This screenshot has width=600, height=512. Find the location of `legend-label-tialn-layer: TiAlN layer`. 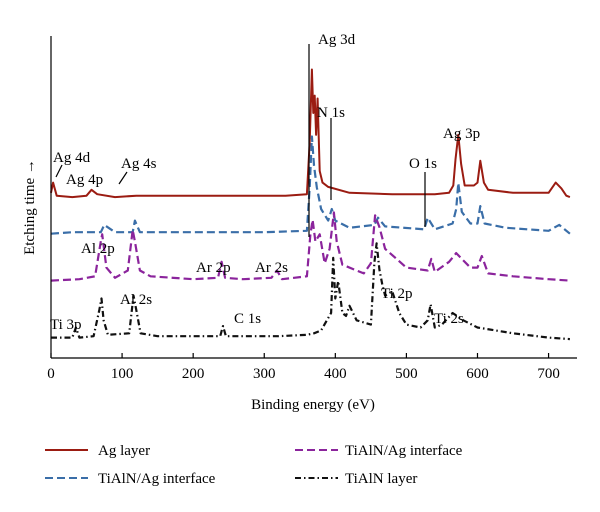

legend-label-tialn-layer: TiAlN layer is located at coordinates (381, 479).